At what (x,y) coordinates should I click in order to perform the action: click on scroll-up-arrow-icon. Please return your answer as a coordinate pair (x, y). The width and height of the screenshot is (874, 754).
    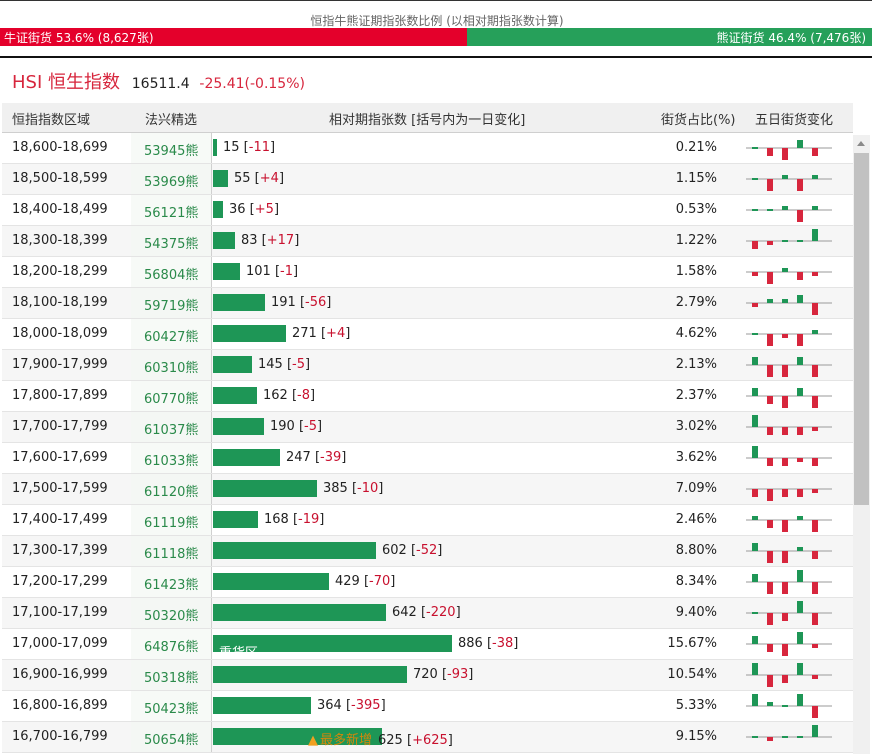
    Looking at the image, I should click on (861, 143).